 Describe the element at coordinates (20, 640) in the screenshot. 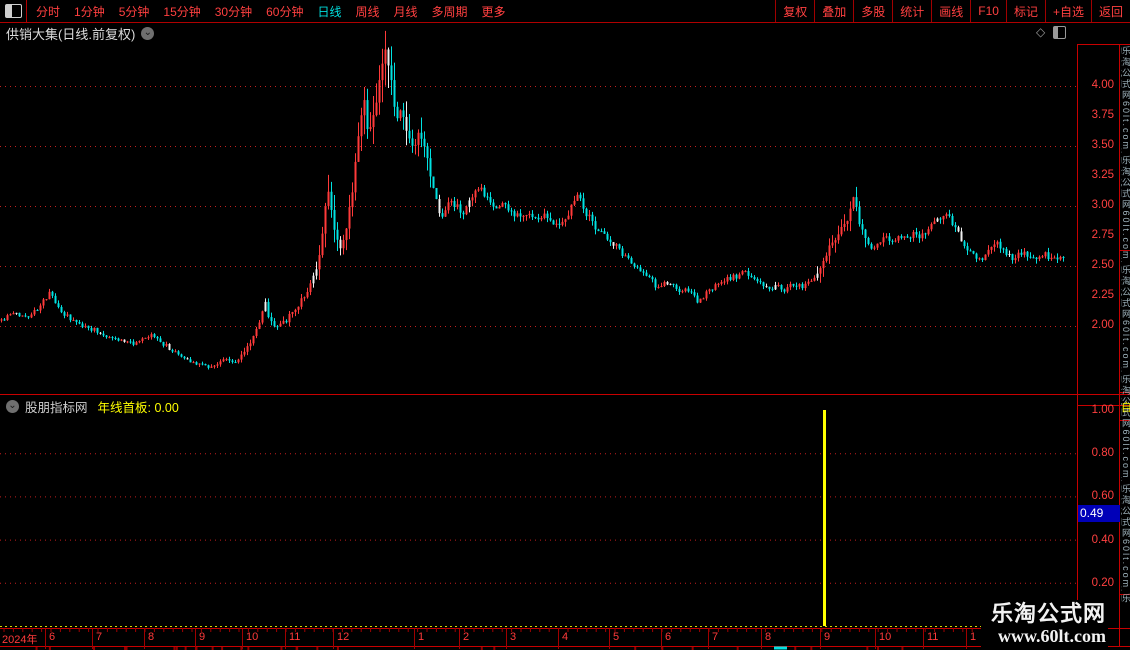

I see `date-axis-label: 2024年` at that location.